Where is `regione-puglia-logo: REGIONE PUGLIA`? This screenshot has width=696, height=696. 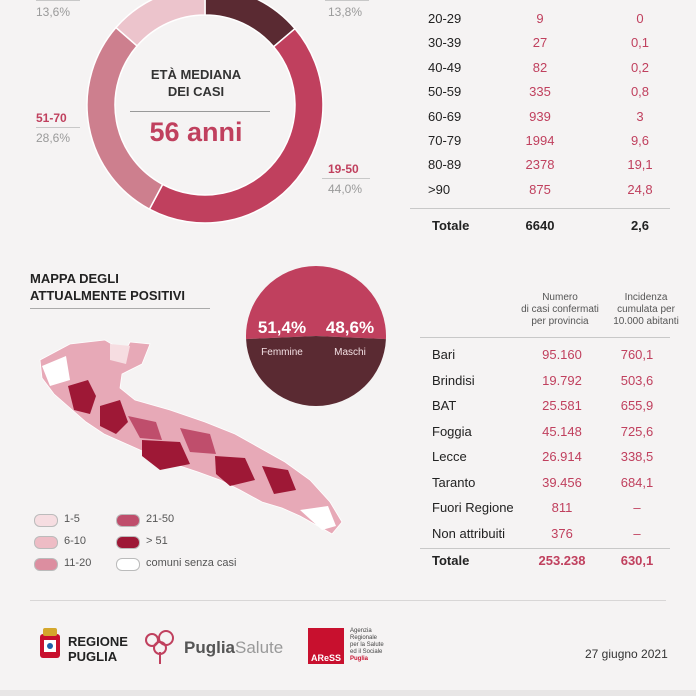
regione-puglia-logo: REGIONE PUGLIA is located at coordinates (98, 649).